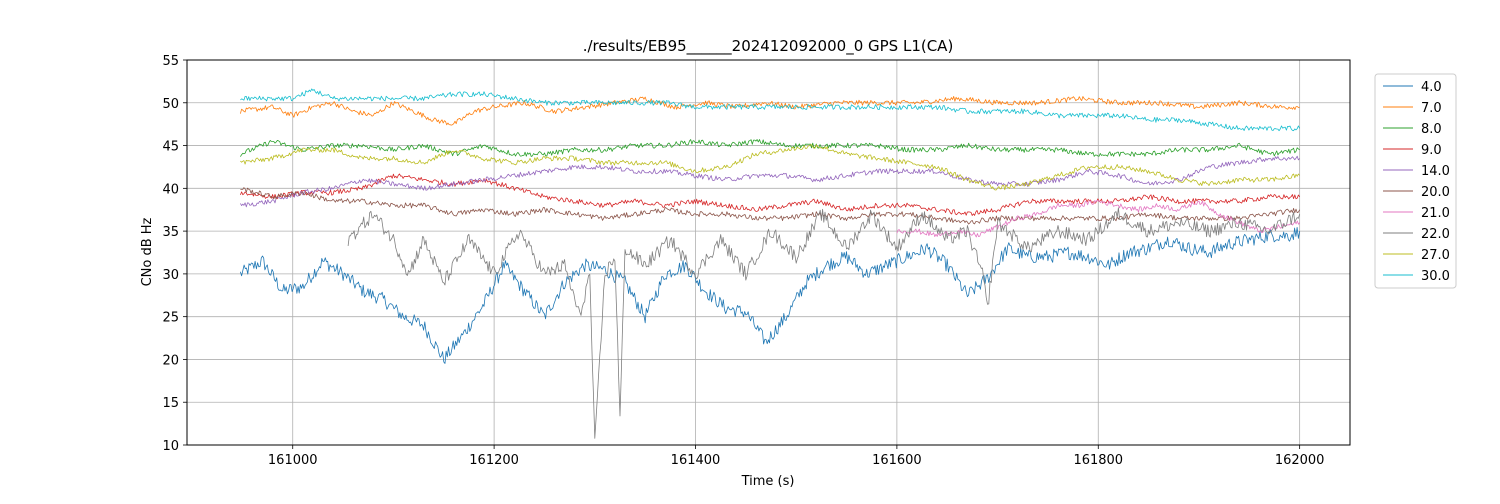 The image size is (1500, 504). I want to click on legend-label: 8.0, so click(1431, 129).